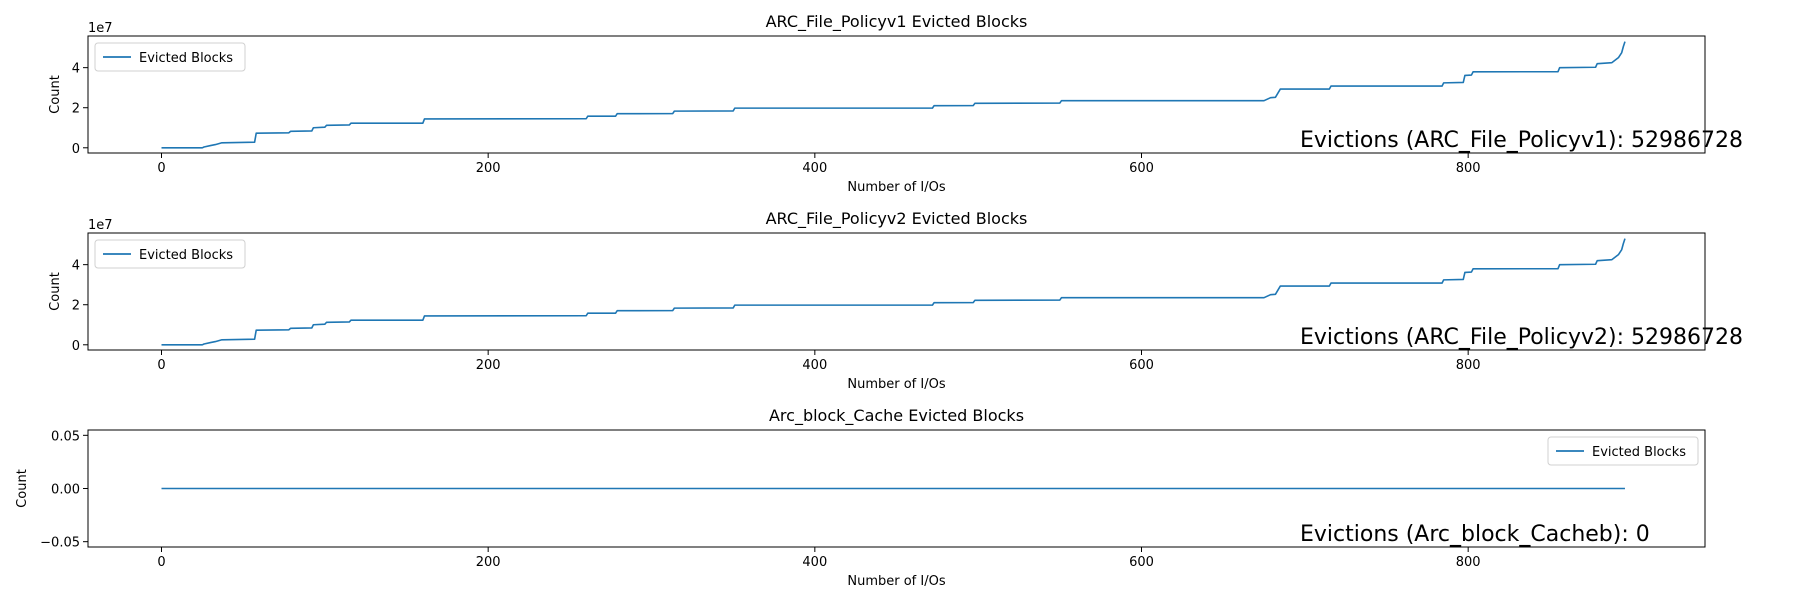 This screenshot has height=600, width=1800. Describe the element at coordinates (65, 490) in the screenshot. I see `y-tick-label: 0.00` at that location.